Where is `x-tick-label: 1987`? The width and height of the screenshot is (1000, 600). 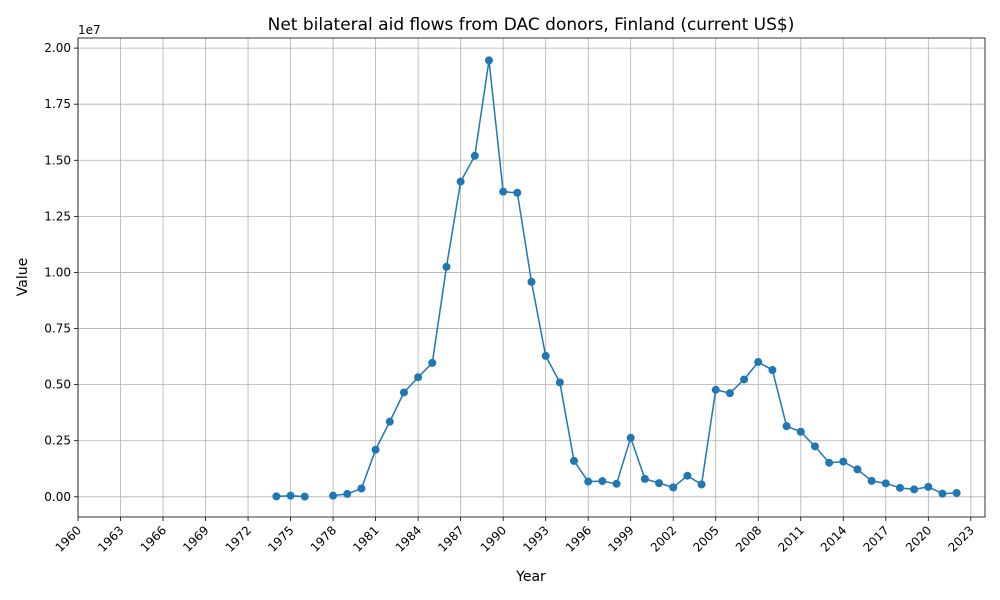
x-tick-label: 1987 is located at coordinates (450, 538).